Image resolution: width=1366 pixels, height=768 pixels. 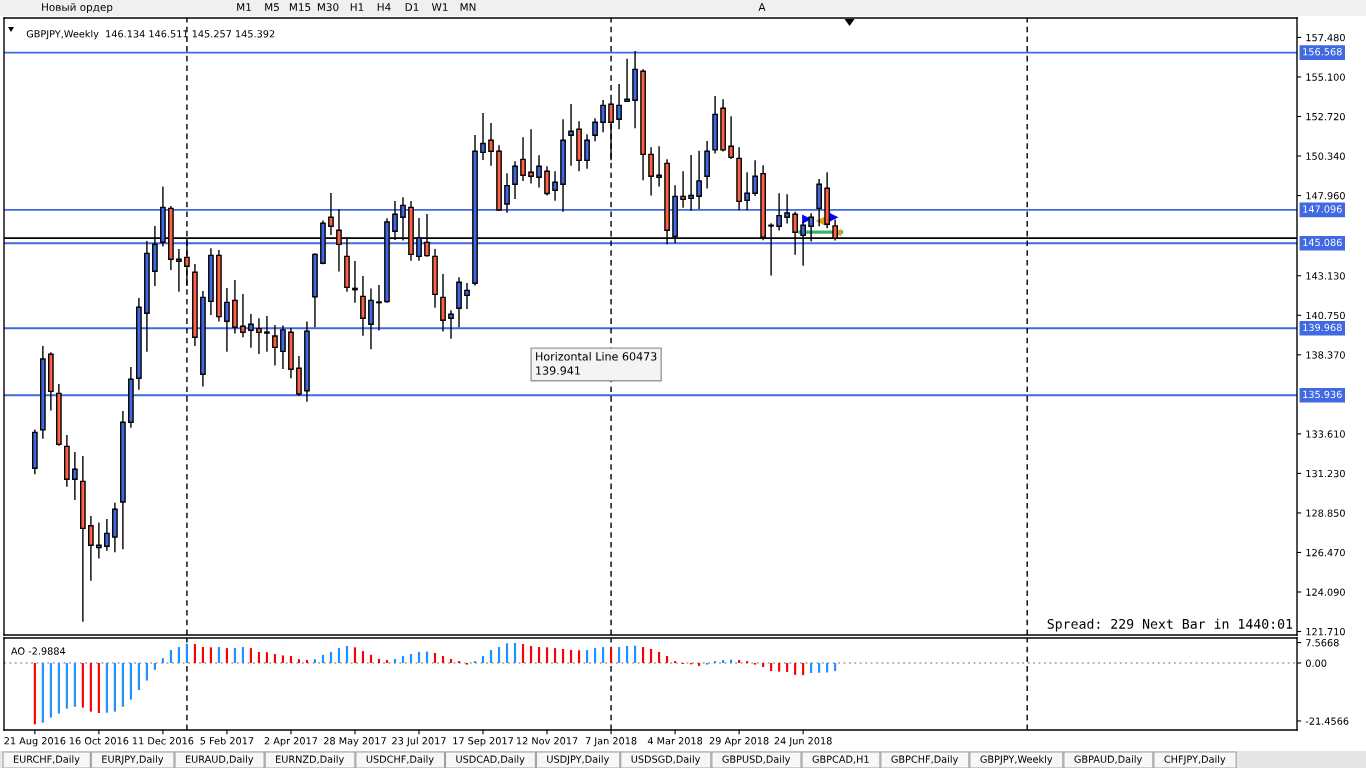 What do you see at coordinates (1325, 77) in the screenshot?
I see `y-tick-label: 155.100` at bounding box center [1325, 77].